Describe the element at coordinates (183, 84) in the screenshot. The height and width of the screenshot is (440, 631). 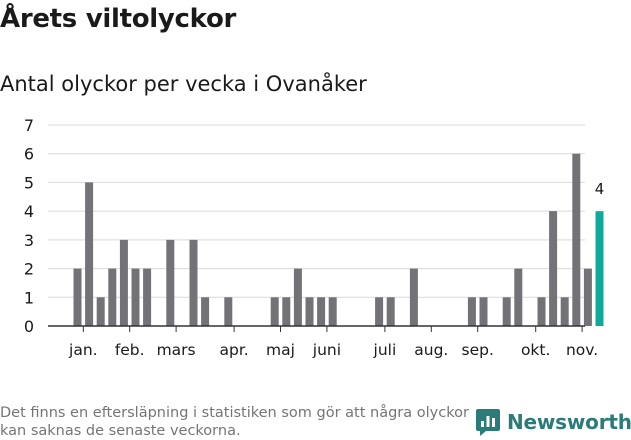
I see `chart-subtitle: Antal olyckor per vecka i Ovanåker` at that location.